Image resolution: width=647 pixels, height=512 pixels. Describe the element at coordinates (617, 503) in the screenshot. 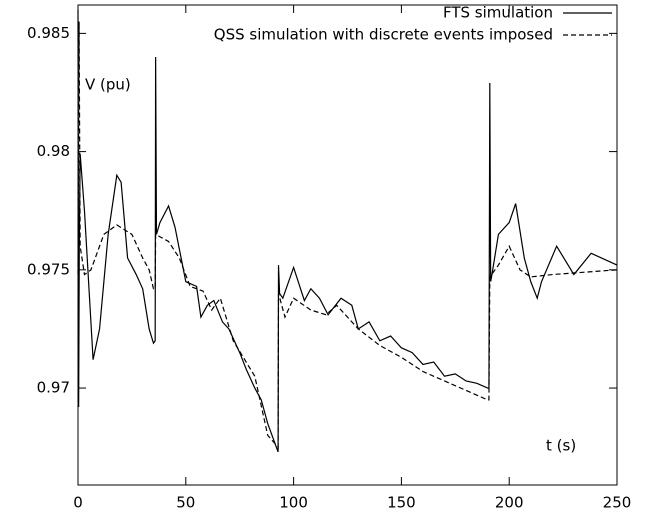

I see `x-tick-label: 250` at that location.